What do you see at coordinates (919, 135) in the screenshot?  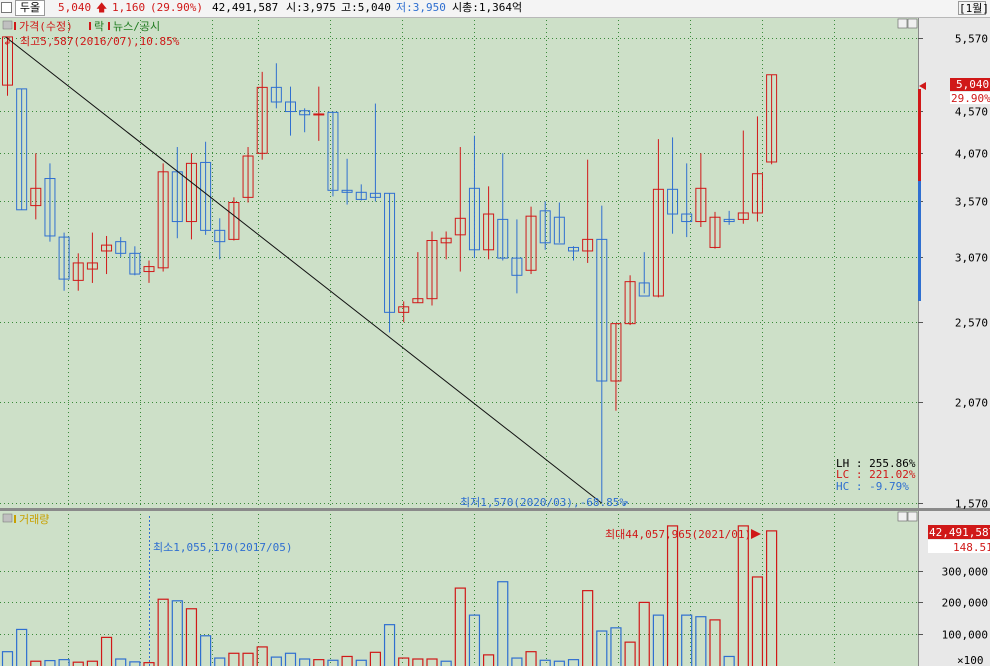 I see `range-bar-up` at bounding box center [919, 135].